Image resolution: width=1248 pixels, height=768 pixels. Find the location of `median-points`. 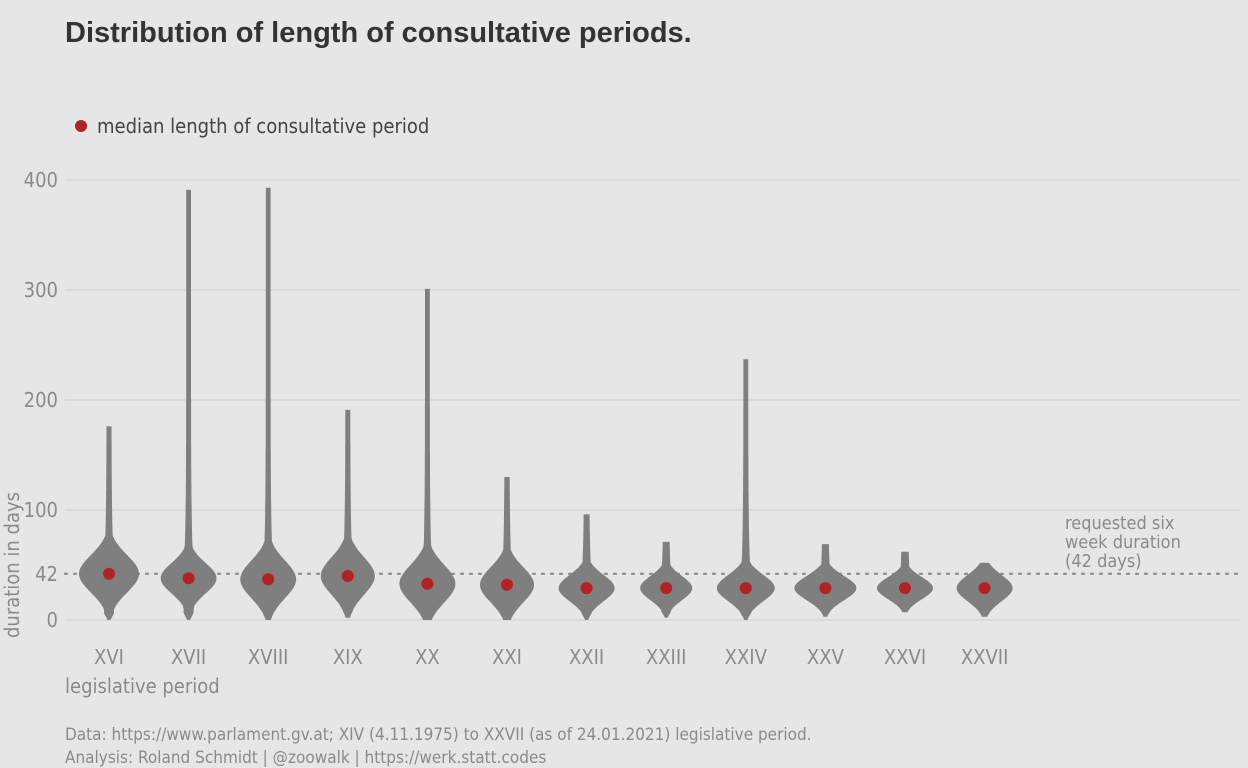

median-points is located at coordinates (547, 581).